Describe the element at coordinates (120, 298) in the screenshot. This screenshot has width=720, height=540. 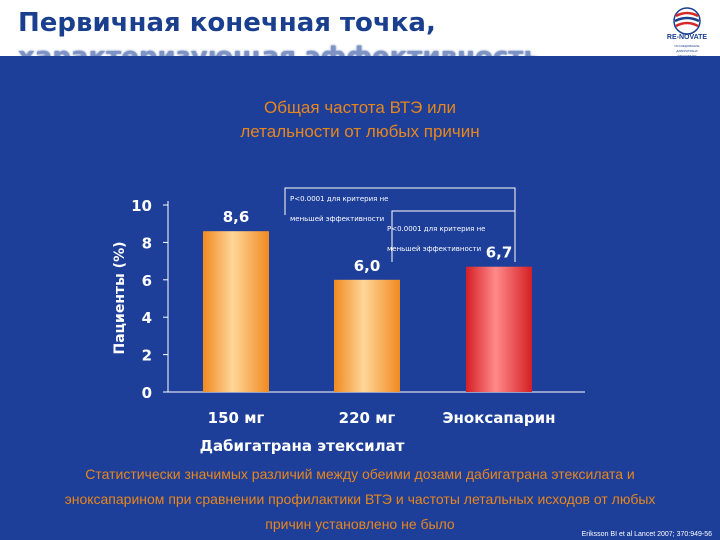
I see `y-axis-title: Пациенты (%)` at that location.